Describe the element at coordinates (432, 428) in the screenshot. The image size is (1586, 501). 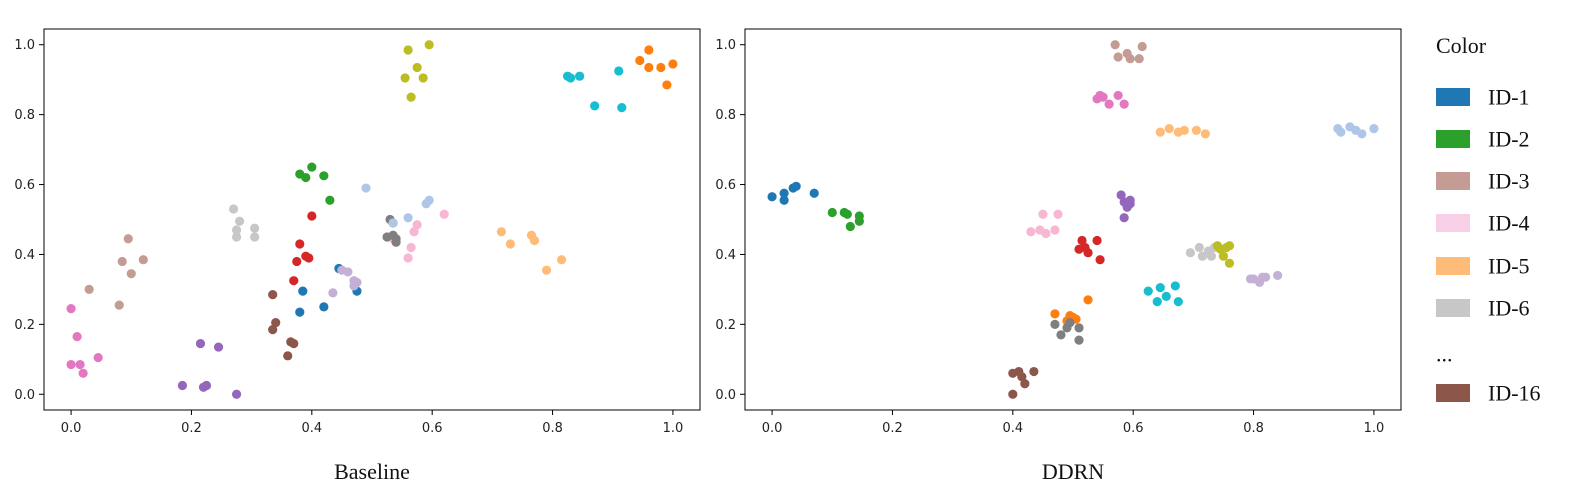
I see `x-tick-label: 0.6` at that location.